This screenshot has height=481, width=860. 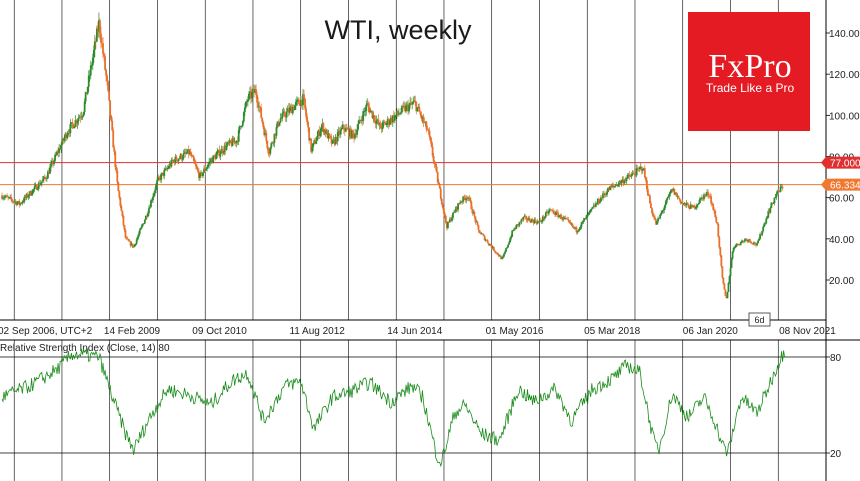 I want to click on fxpro-logo: FxPro Trade Like a Pro, so click(x=749, y=71).